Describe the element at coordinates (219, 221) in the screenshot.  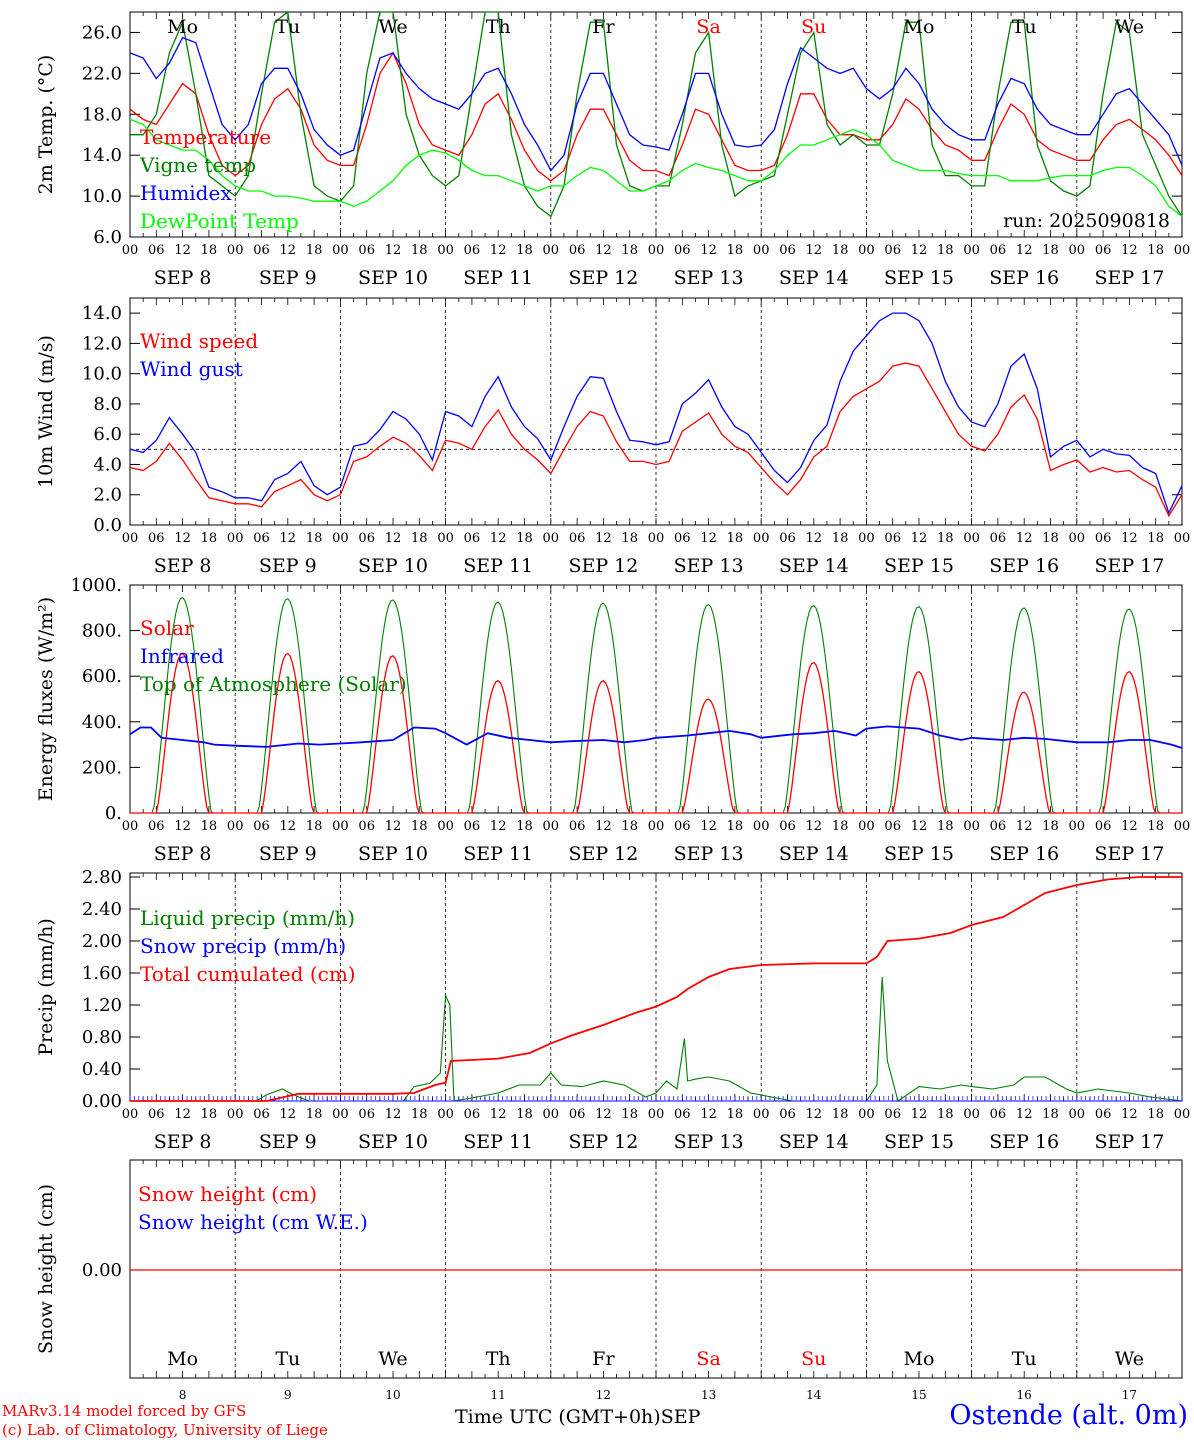
I see `legend-entry: DewPoint Temp` at that location.